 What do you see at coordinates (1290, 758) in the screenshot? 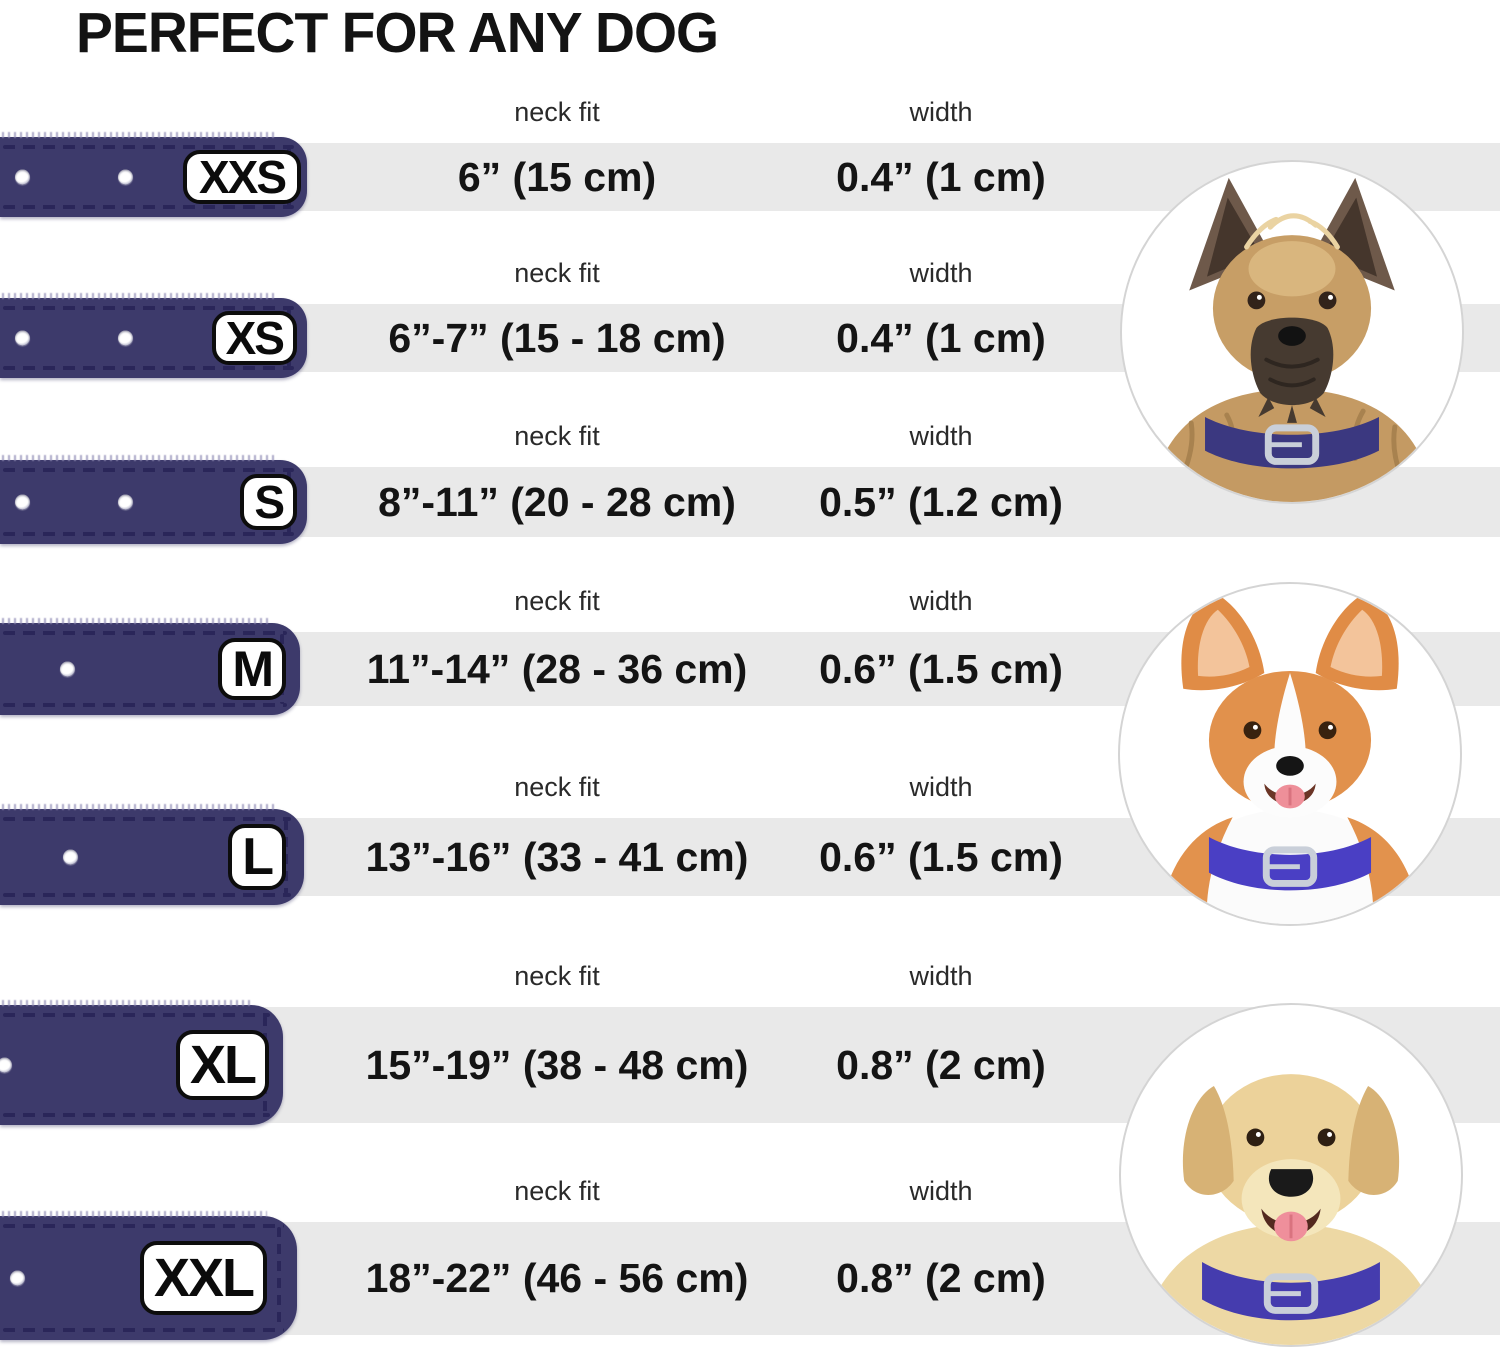
I see `corgi-dog-illustration` at bounding box center [1290, 758].